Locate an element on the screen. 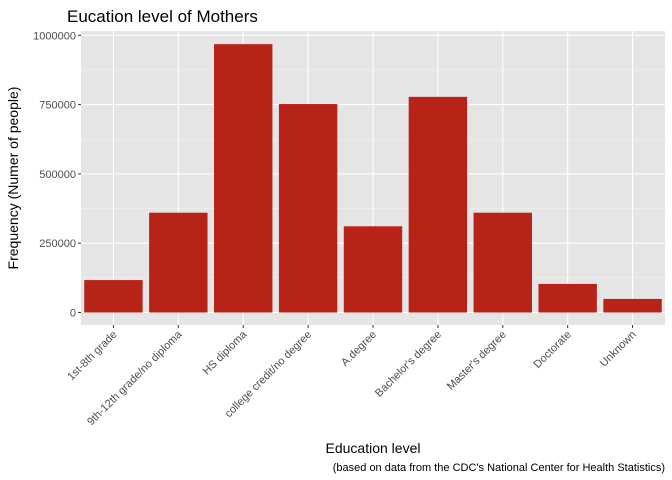  x-tick-label: Doctorate is located at coordinates (553, 350).